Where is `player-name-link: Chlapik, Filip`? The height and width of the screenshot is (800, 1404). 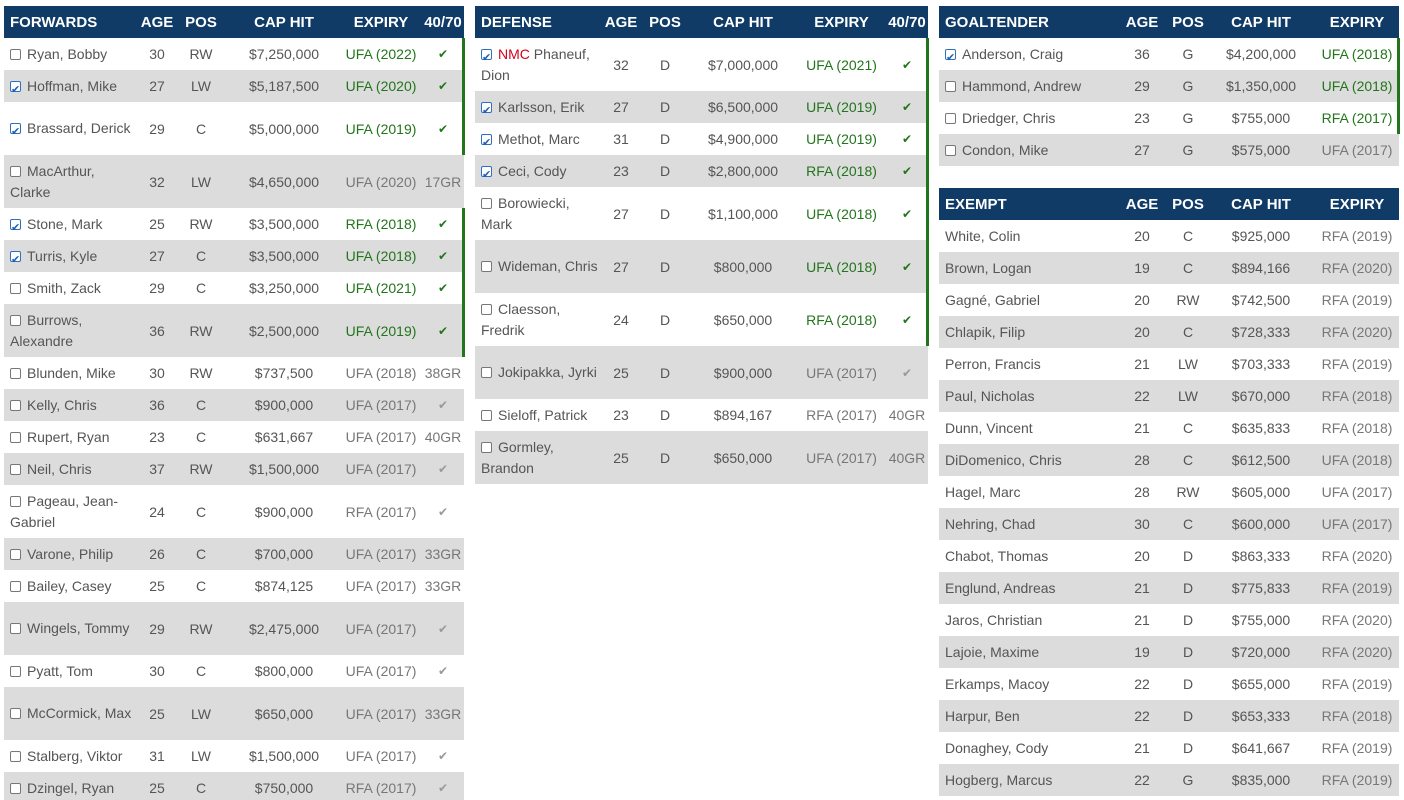
player-name-link: Chlapik, Filip is located at coordinates (985, 331).